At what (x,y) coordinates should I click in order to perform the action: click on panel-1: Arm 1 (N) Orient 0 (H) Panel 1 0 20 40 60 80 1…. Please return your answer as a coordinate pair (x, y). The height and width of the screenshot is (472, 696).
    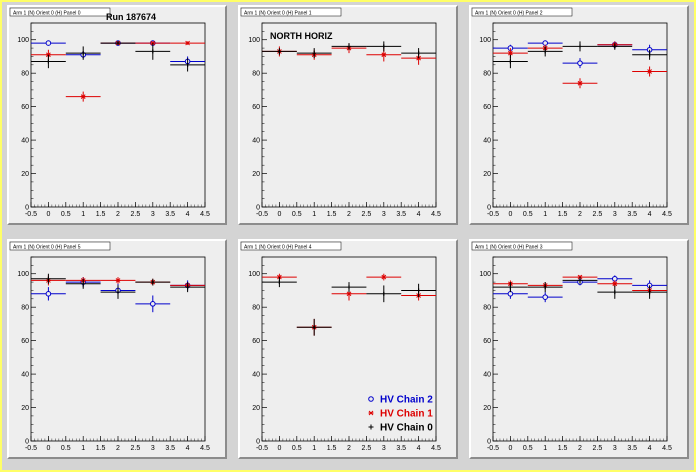
    Looking at the image, I should click on (348, 115).